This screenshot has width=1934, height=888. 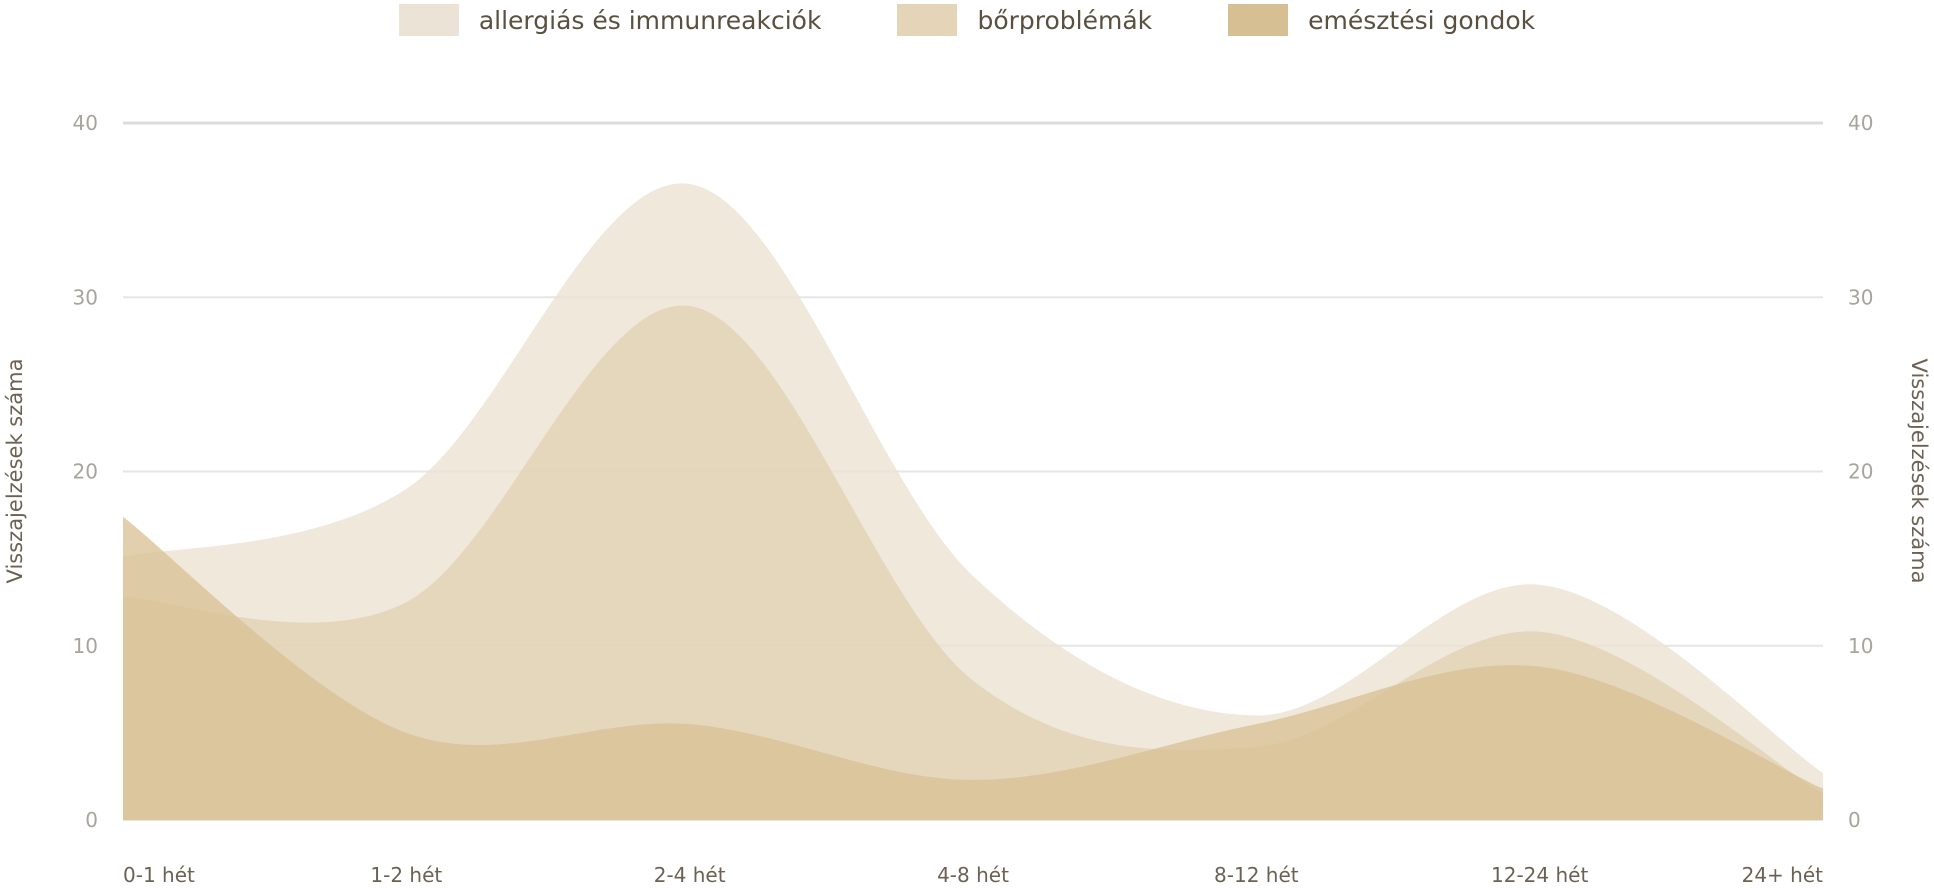 I want to click on x-tick-label: 1-2 hét, so click(x=406, y=875).